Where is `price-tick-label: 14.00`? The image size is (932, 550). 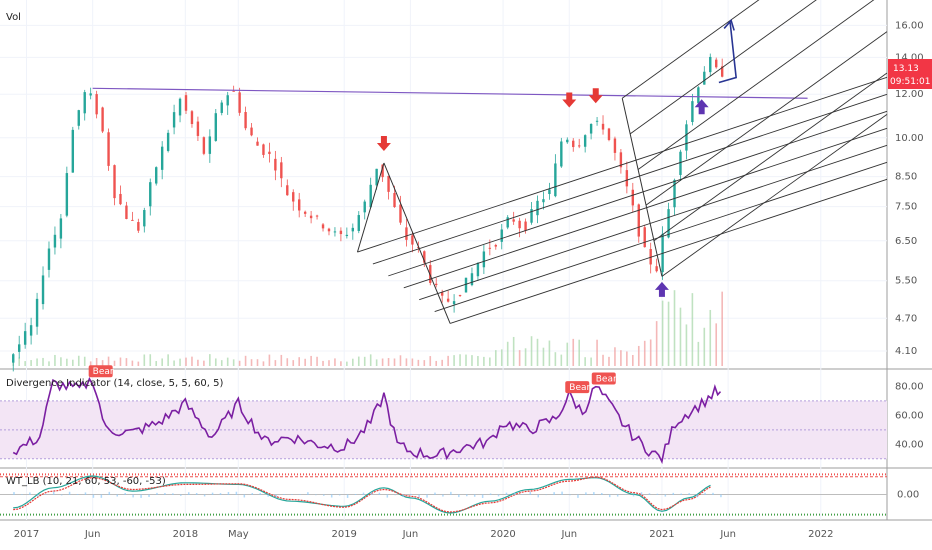 price-tick-label: 14.00 is located at coordinates (909, 57).